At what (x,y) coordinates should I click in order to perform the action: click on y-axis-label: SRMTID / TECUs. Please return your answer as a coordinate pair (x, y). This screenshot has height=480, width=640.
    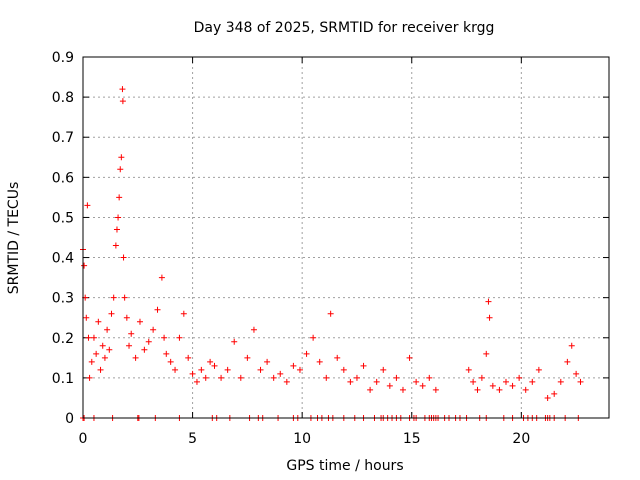
    Looking at the image, I should click on (14, 238).